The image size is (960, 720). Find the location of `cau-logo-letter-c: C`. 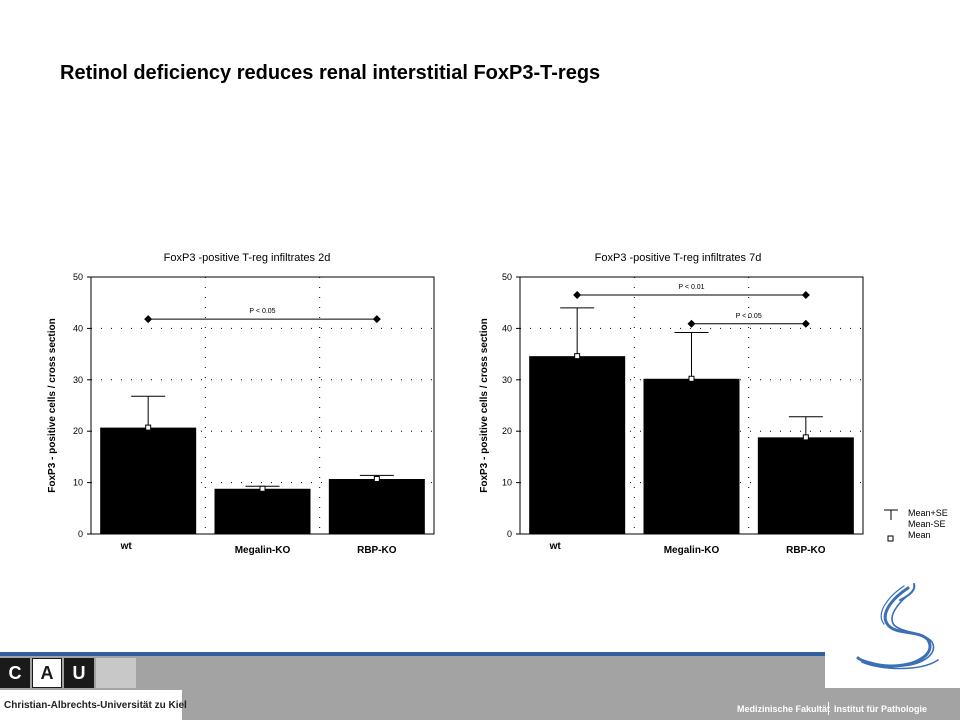

cau-logo-letter-c: C is located at coordinates (15, 673).